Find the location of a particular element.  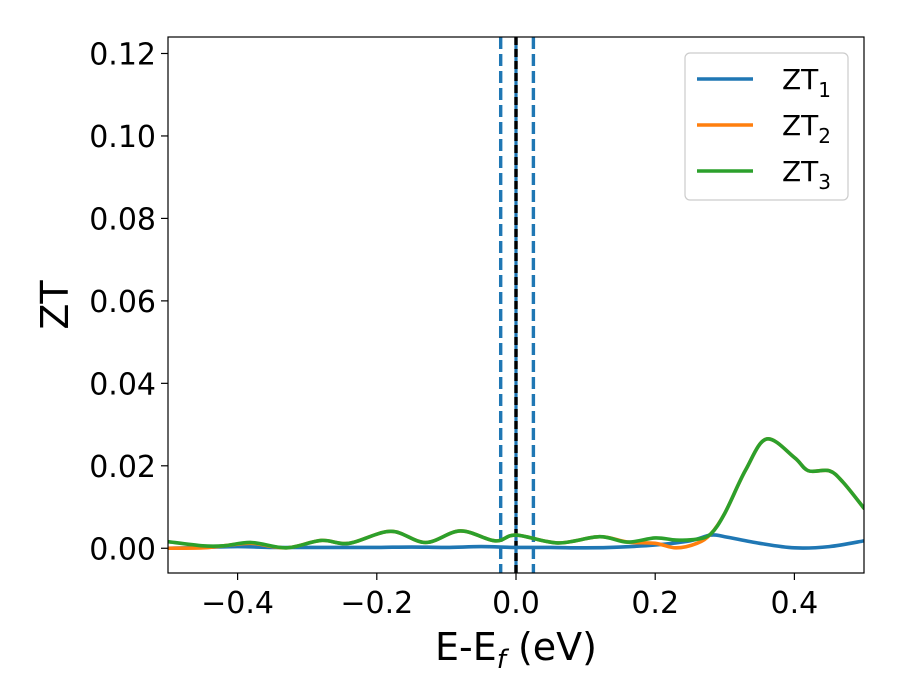

legend-label-1: ZT1 is located at coordinates (806, 82).